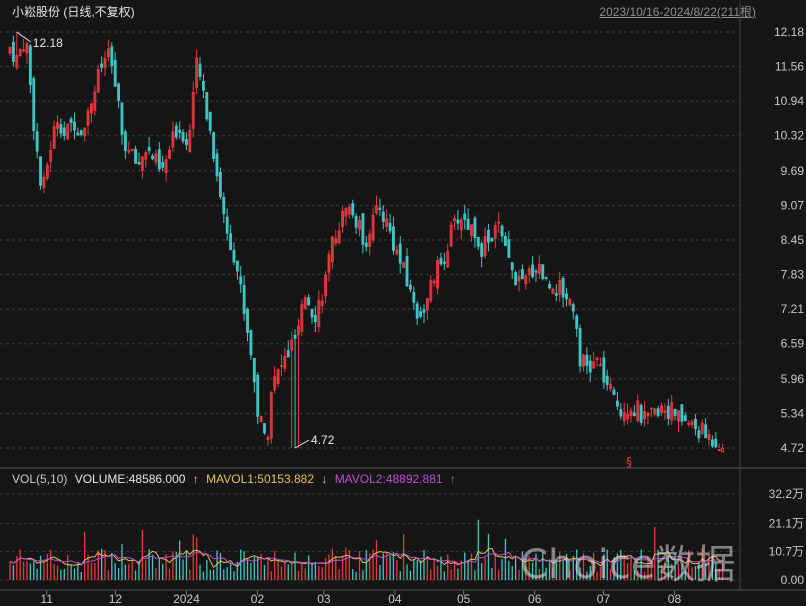 This screenshot has width=806, height=606. What do you see at coordinates (789, 101) in the screenshot?
I see `price-tick-label: 10.94` at bounding box center [789, 101].